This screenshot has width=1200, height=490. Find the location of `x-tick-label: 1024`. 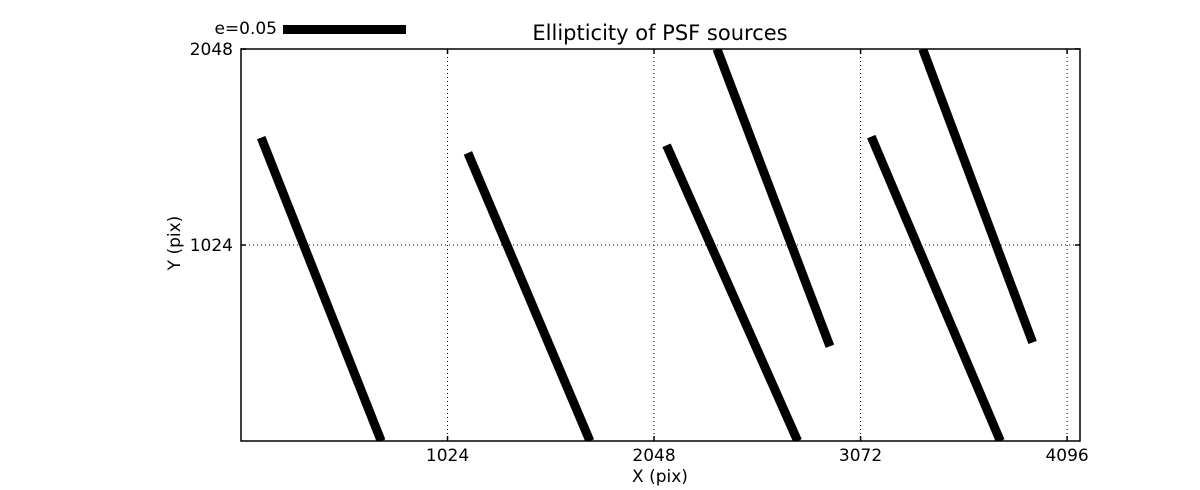

x-tick-label: 1024 is located at coordinates (447, 456).